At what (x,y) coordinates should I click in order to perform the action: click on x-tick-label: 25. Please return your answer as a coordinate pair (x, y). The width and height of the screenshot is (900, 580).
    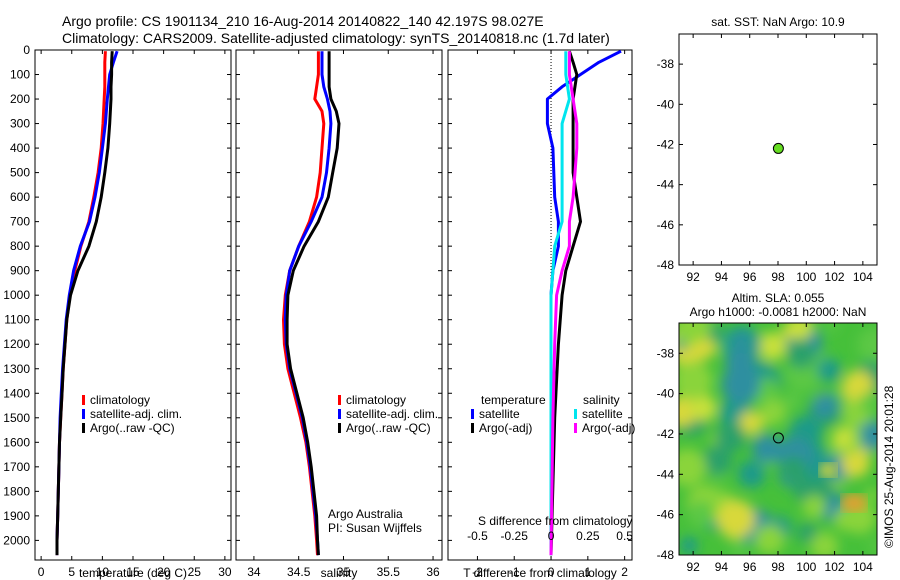
    Looking at the image, I should click on (195, 572).